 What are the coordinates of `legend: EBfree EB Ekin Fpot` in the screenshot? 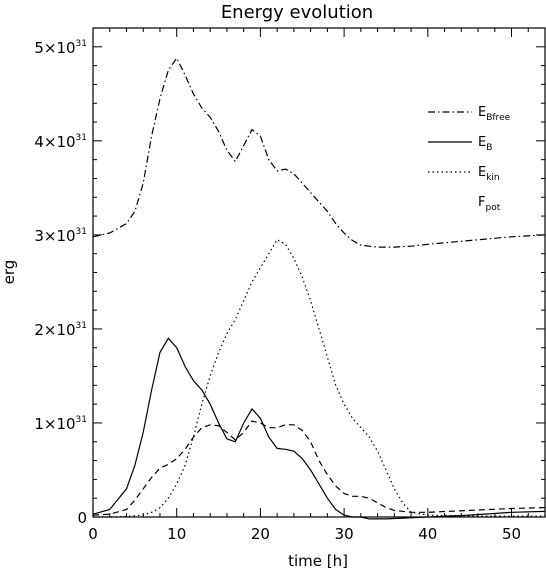 It's located at (469, 159).